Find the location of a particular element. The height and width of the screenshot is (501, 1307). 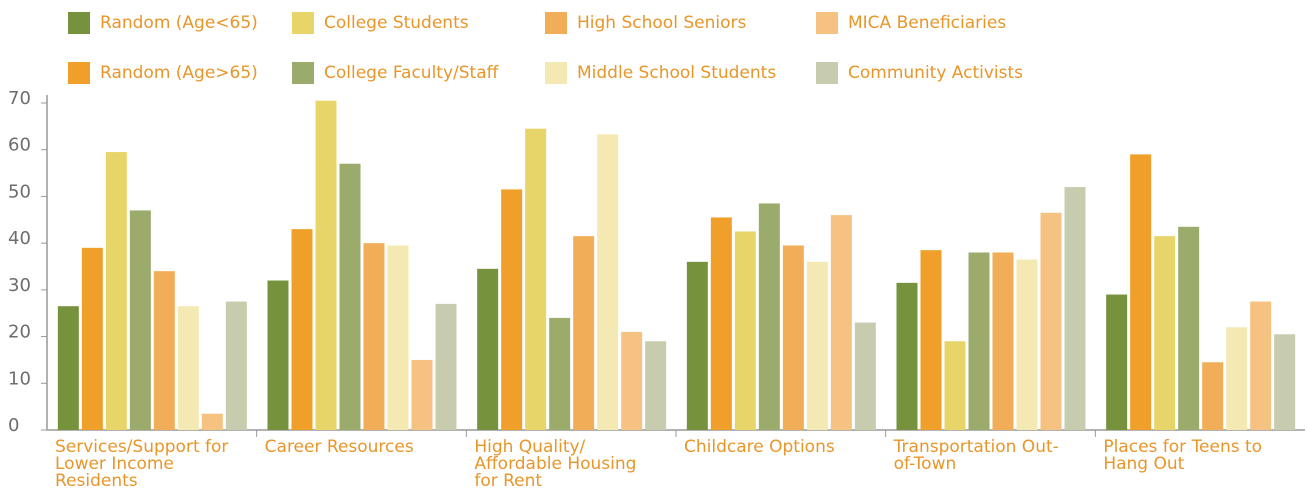

legend-label: Random (Age>65) is located at coordinates (179, 73).